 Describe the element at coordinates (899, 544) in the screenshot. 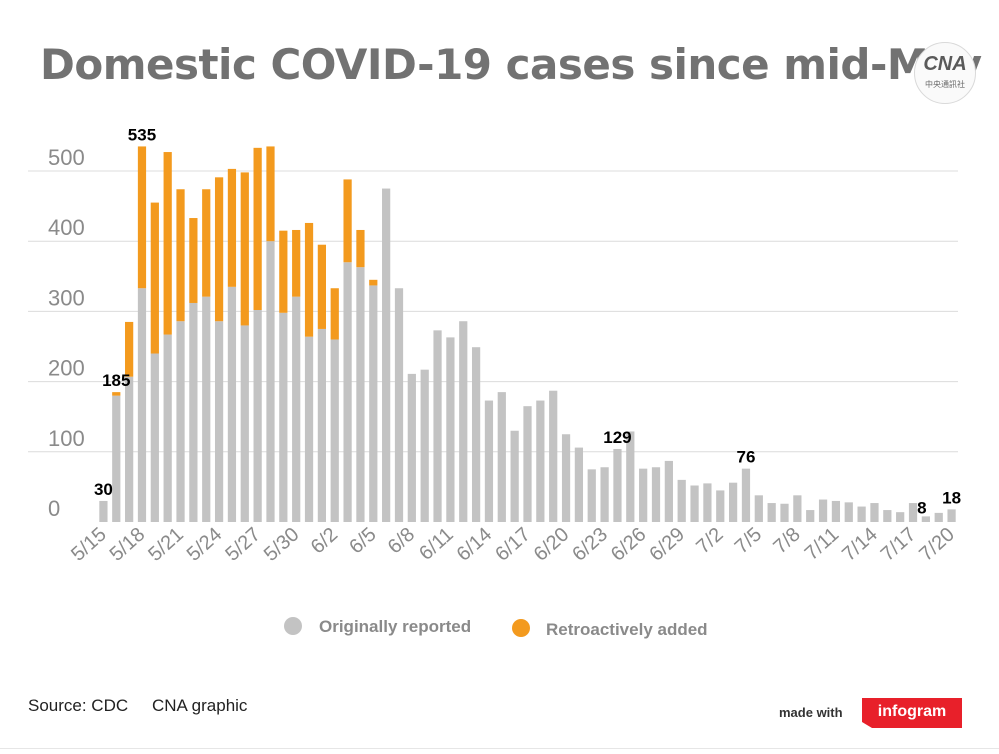

I see `x-tick-label-7-17: 7/17` at that location.